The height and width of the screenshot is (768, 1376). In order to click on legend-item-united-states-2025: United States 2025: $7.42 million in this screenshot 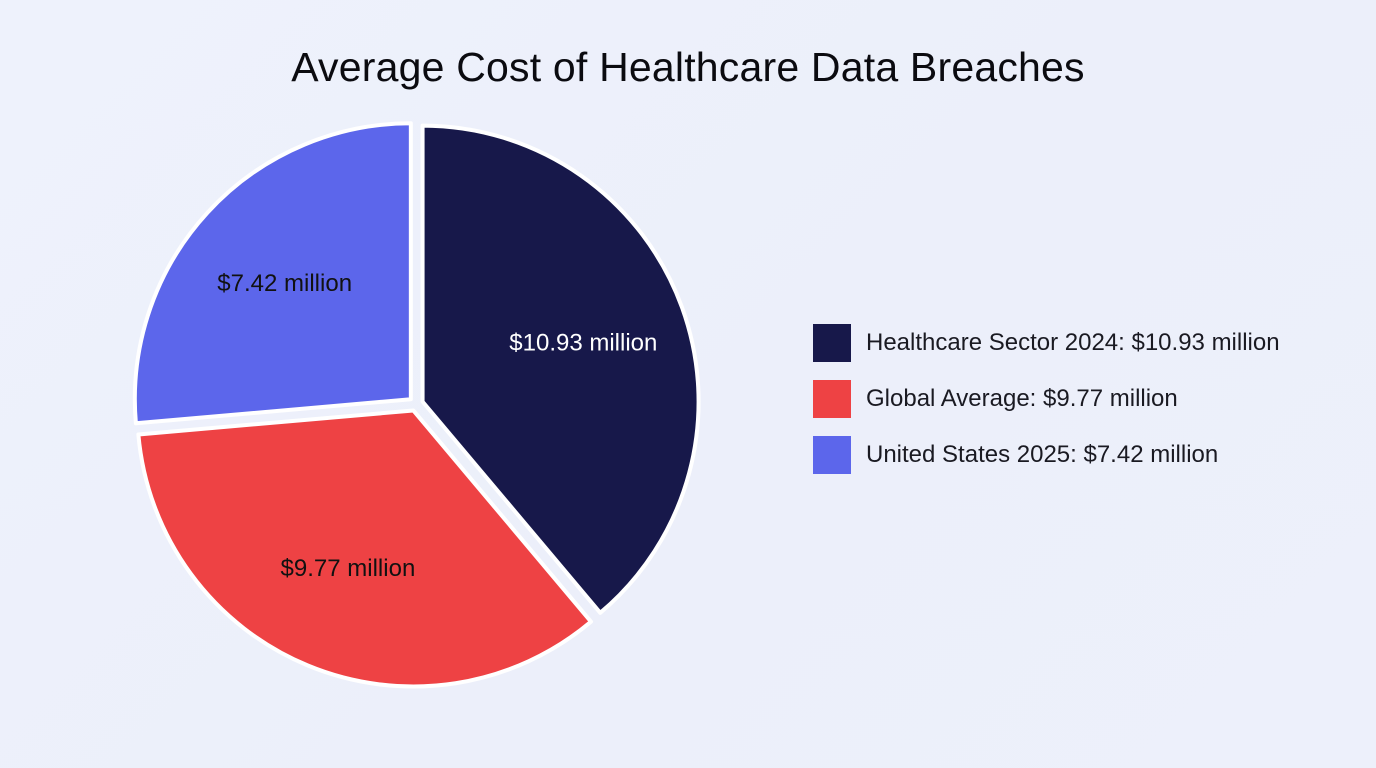, I will do `click(1046, 455)`.